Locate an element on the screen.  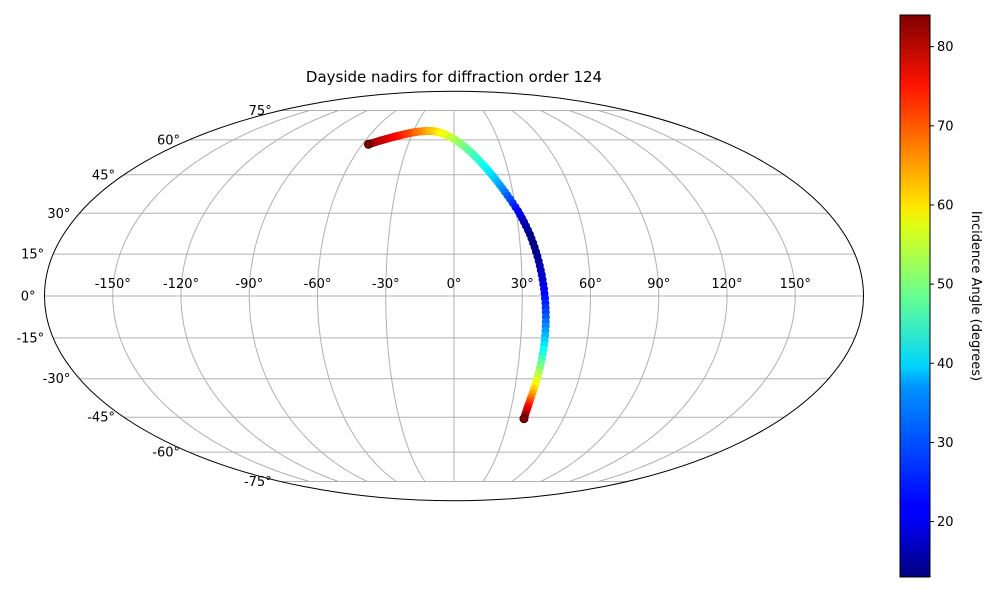
longitude-tick-label: 0° is located at coordinates (454, 284).